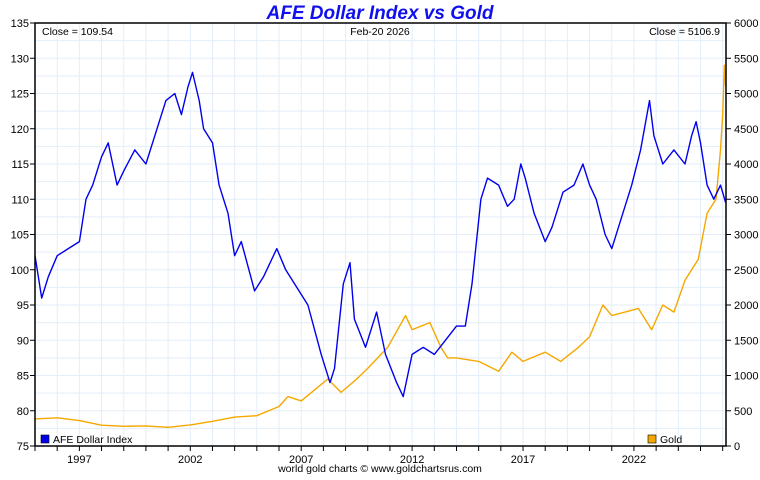  I want to click on x-tick-label: 2002, so click(190, 460).